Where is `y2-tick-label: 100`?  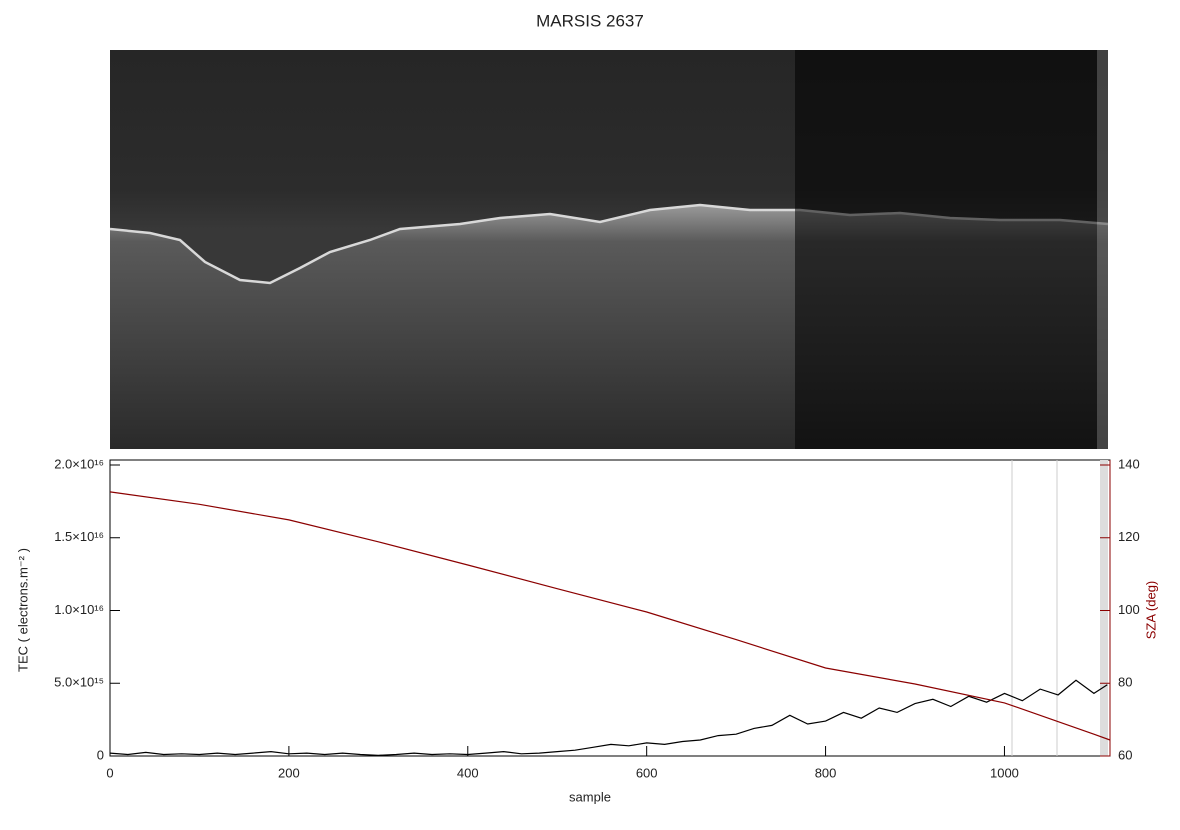
y2-tick-label: 100 is located at coordinates (1129, 609).